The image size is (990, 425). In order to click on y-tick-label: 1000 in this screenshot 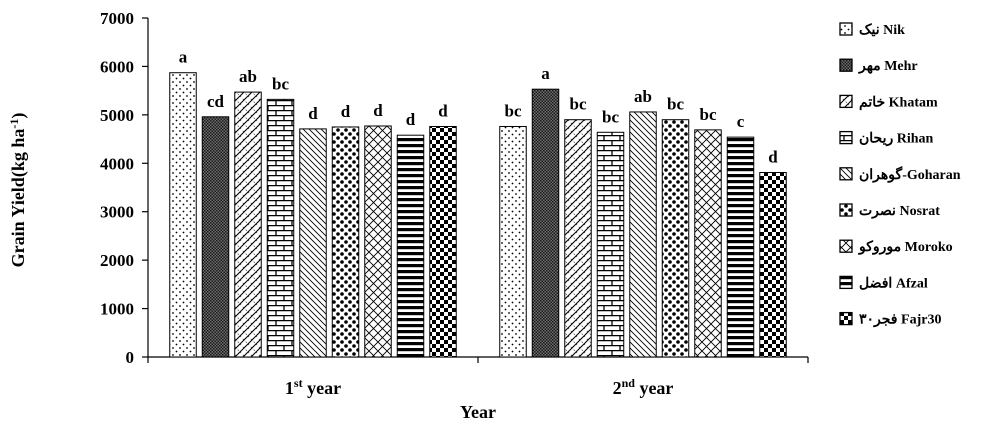, I will do `click(117, 309)`.